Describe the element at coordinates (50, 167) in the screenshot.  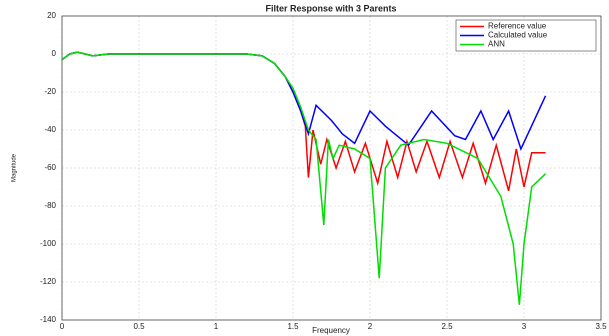
I see `y-tick-label: -60` at that location.